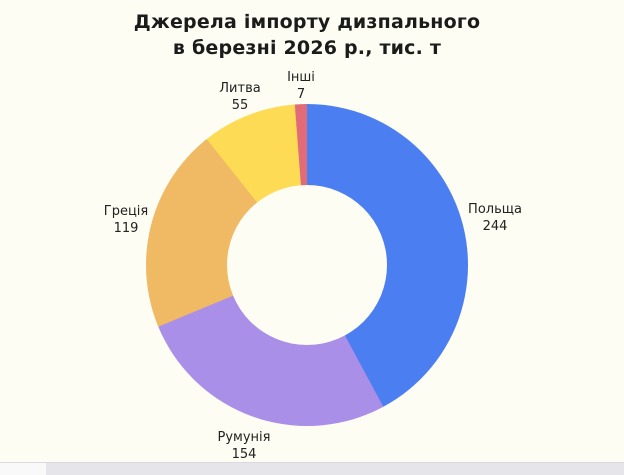  I want to click on slice-label-name: Литва, so click(240, 88).